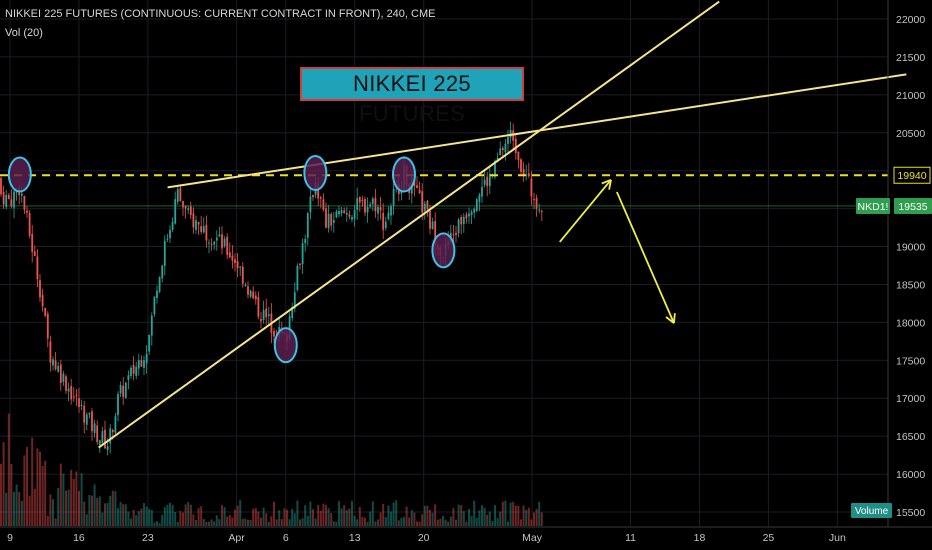 The height and width of the screenshot is (550, 932). What do you see at coordinates (912, 175) in the screenshot?
I see `level-price-tag: 19940` at bounding box center [912, 175].